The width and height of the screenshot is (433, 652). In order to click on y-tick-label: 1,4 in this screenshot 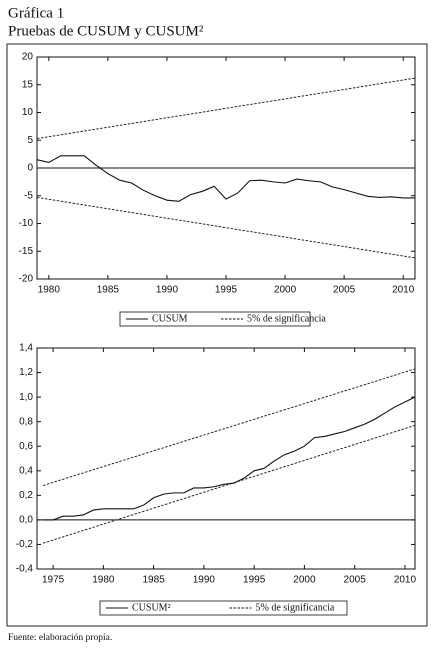, I will do `click(26, 348)`.